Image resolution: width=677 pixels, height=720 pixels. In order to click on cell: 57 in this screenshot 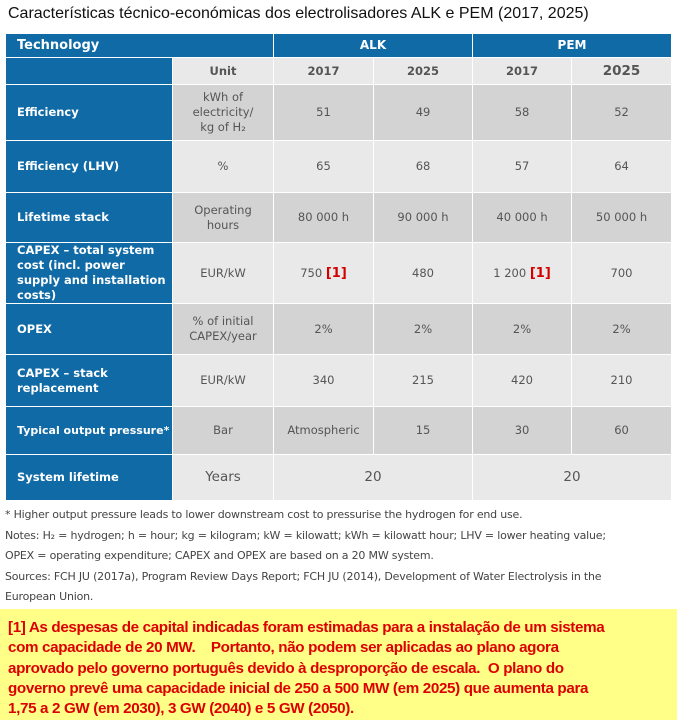, I will do `click(522, 166)`.